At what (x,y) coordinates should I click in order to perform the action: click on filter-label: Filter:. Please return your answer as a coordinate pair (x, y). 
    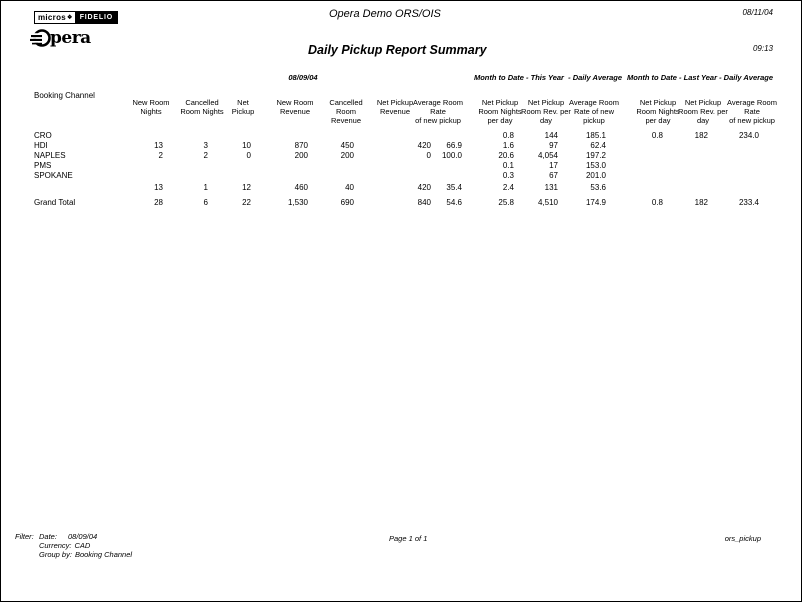
    Looking at the image, I should click on (24, 536).